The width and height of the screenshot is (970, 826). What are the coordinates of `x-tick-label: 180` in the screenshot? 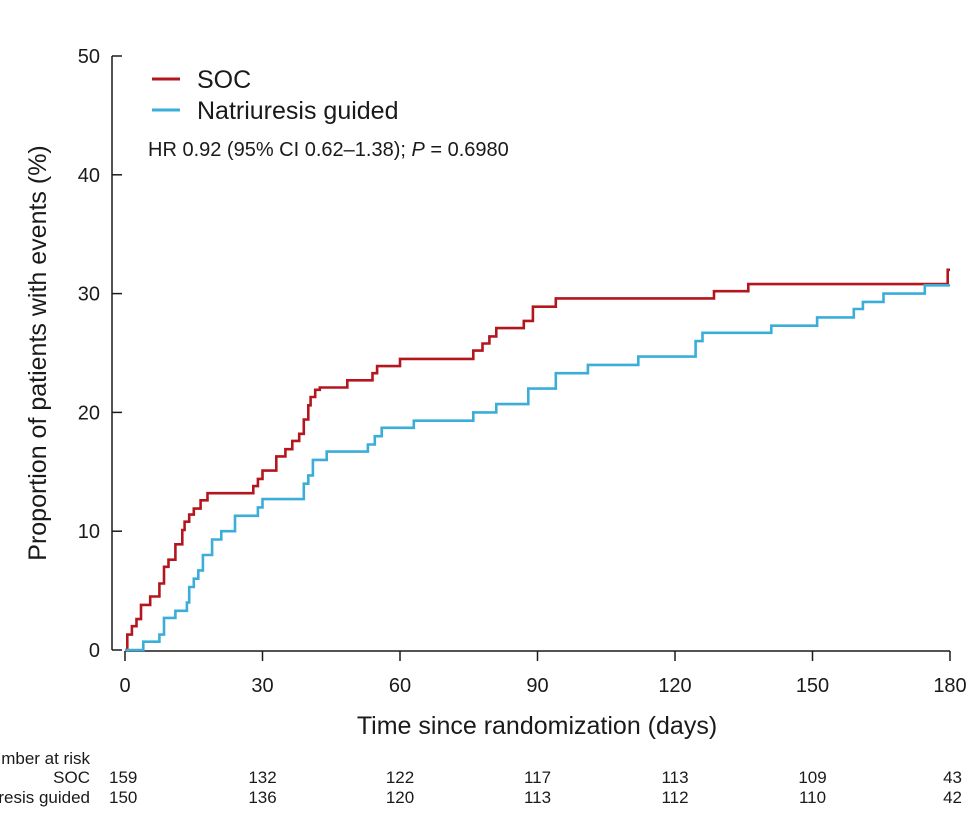 It's located at (949, 686).